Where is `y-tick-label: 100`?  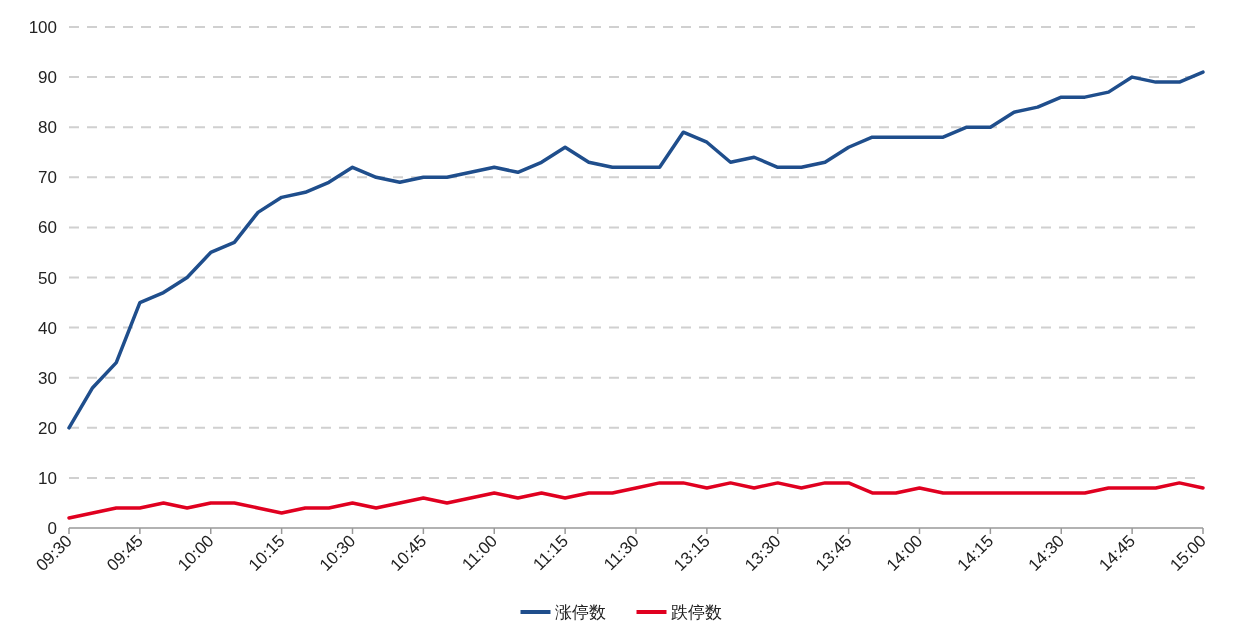
y-tick-label: 100 is located at coordinates (42, 27).